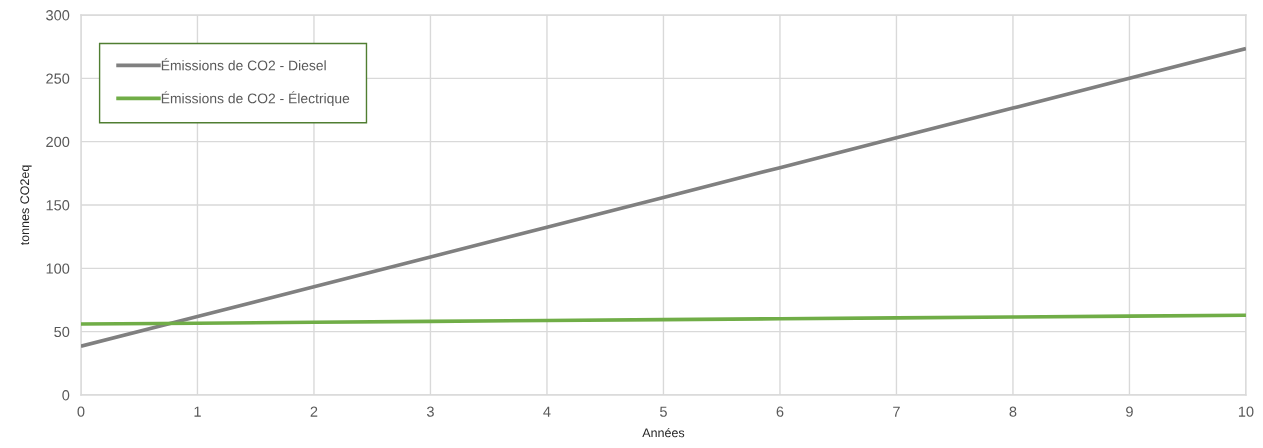 This screenshot has width=1263, height=448. I want to click on y-tick-label: 50, so click(62, 332).